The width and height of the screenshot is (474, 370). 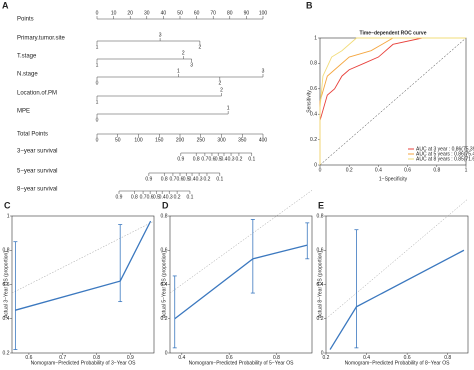 I want to click on roc-curve, so click(x=392, y=101).